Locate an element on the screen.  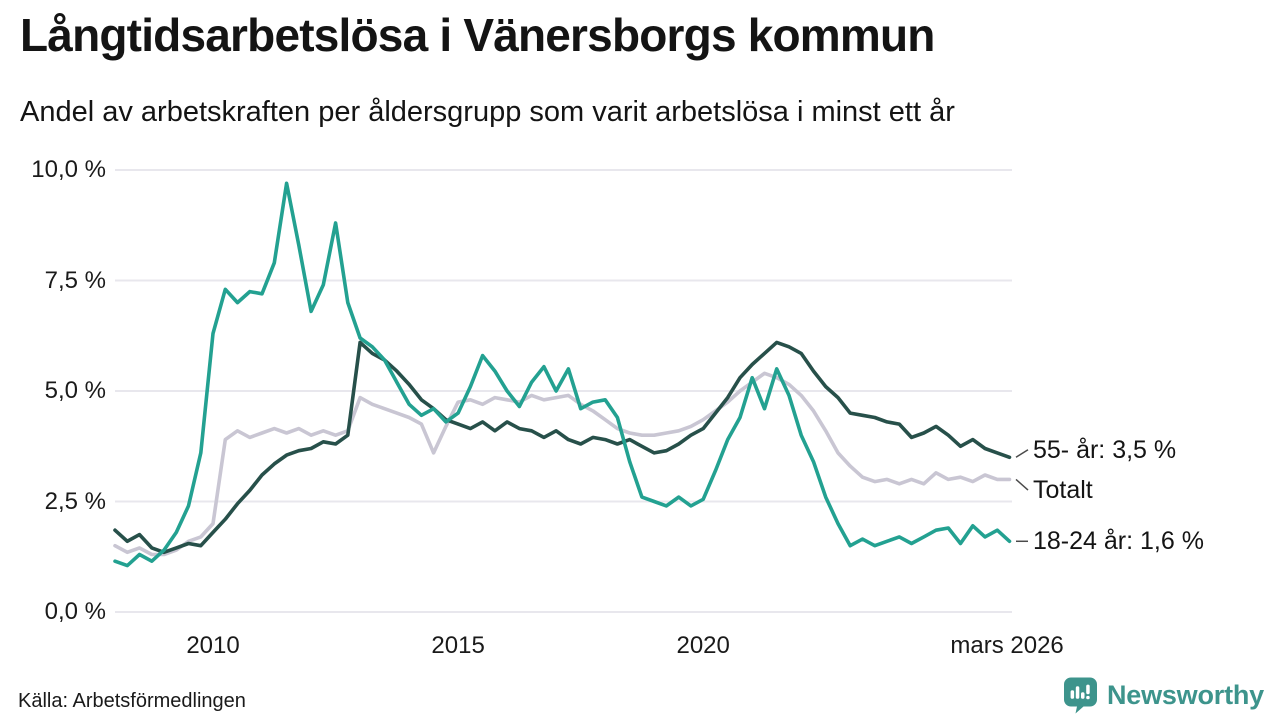
series-end-label: 18-24 år: 1,6 % is located at coordinates (1118, 541).